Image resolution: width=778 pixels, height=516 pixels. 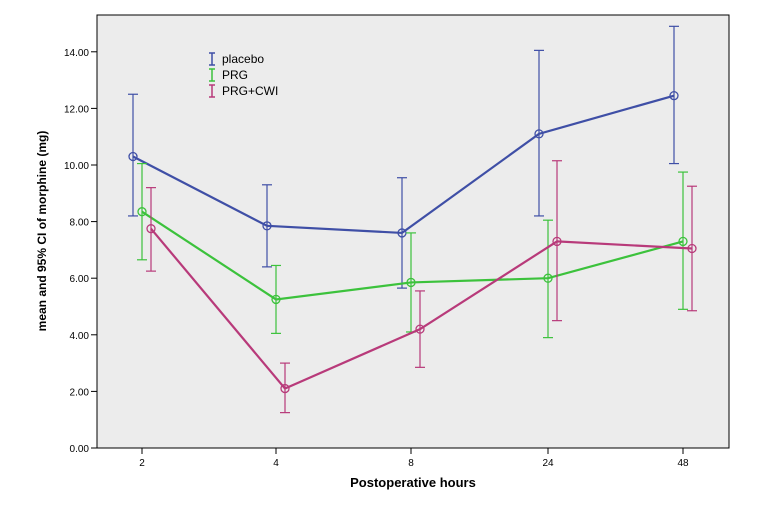 I want to click on y-axis-title: mean and 95% CI of morphine (mg), so click(x=42, y=231).